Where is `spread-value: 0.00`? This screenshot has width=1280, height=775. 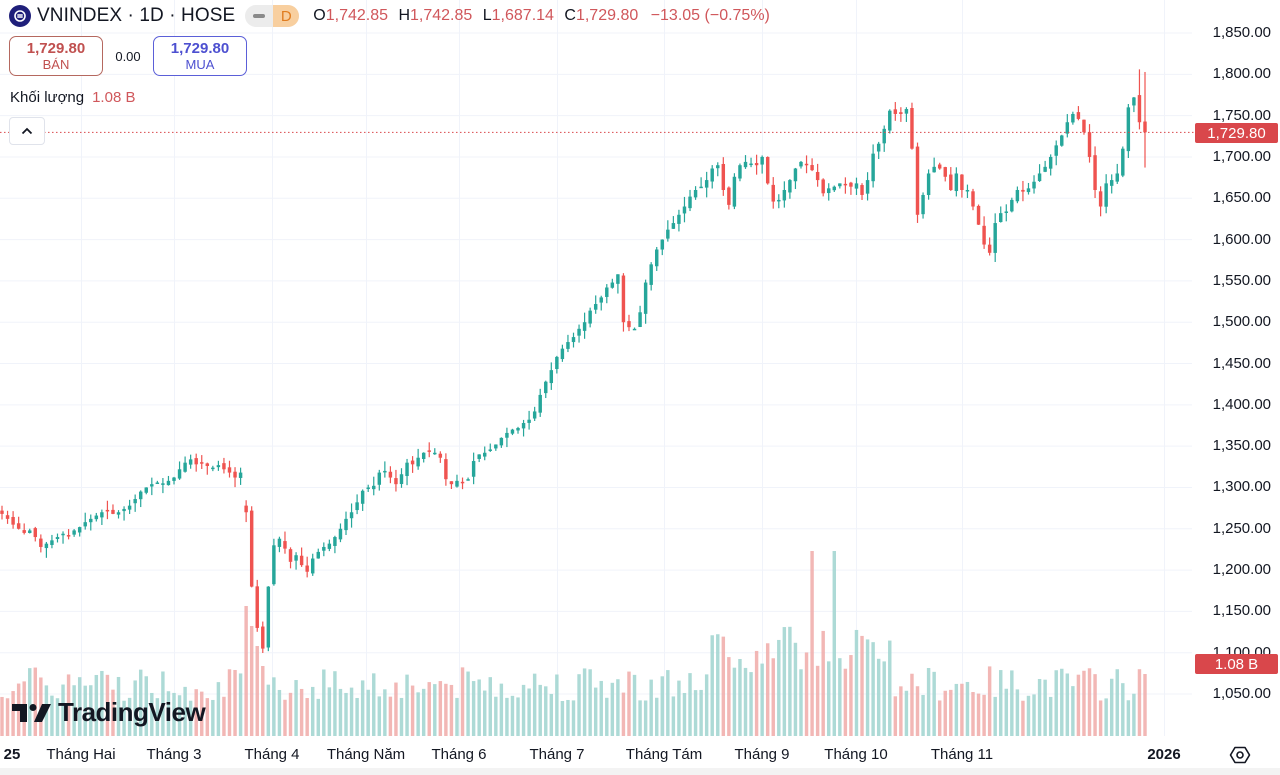
spread-value: 0.00 is located at coordinates (128, 56).